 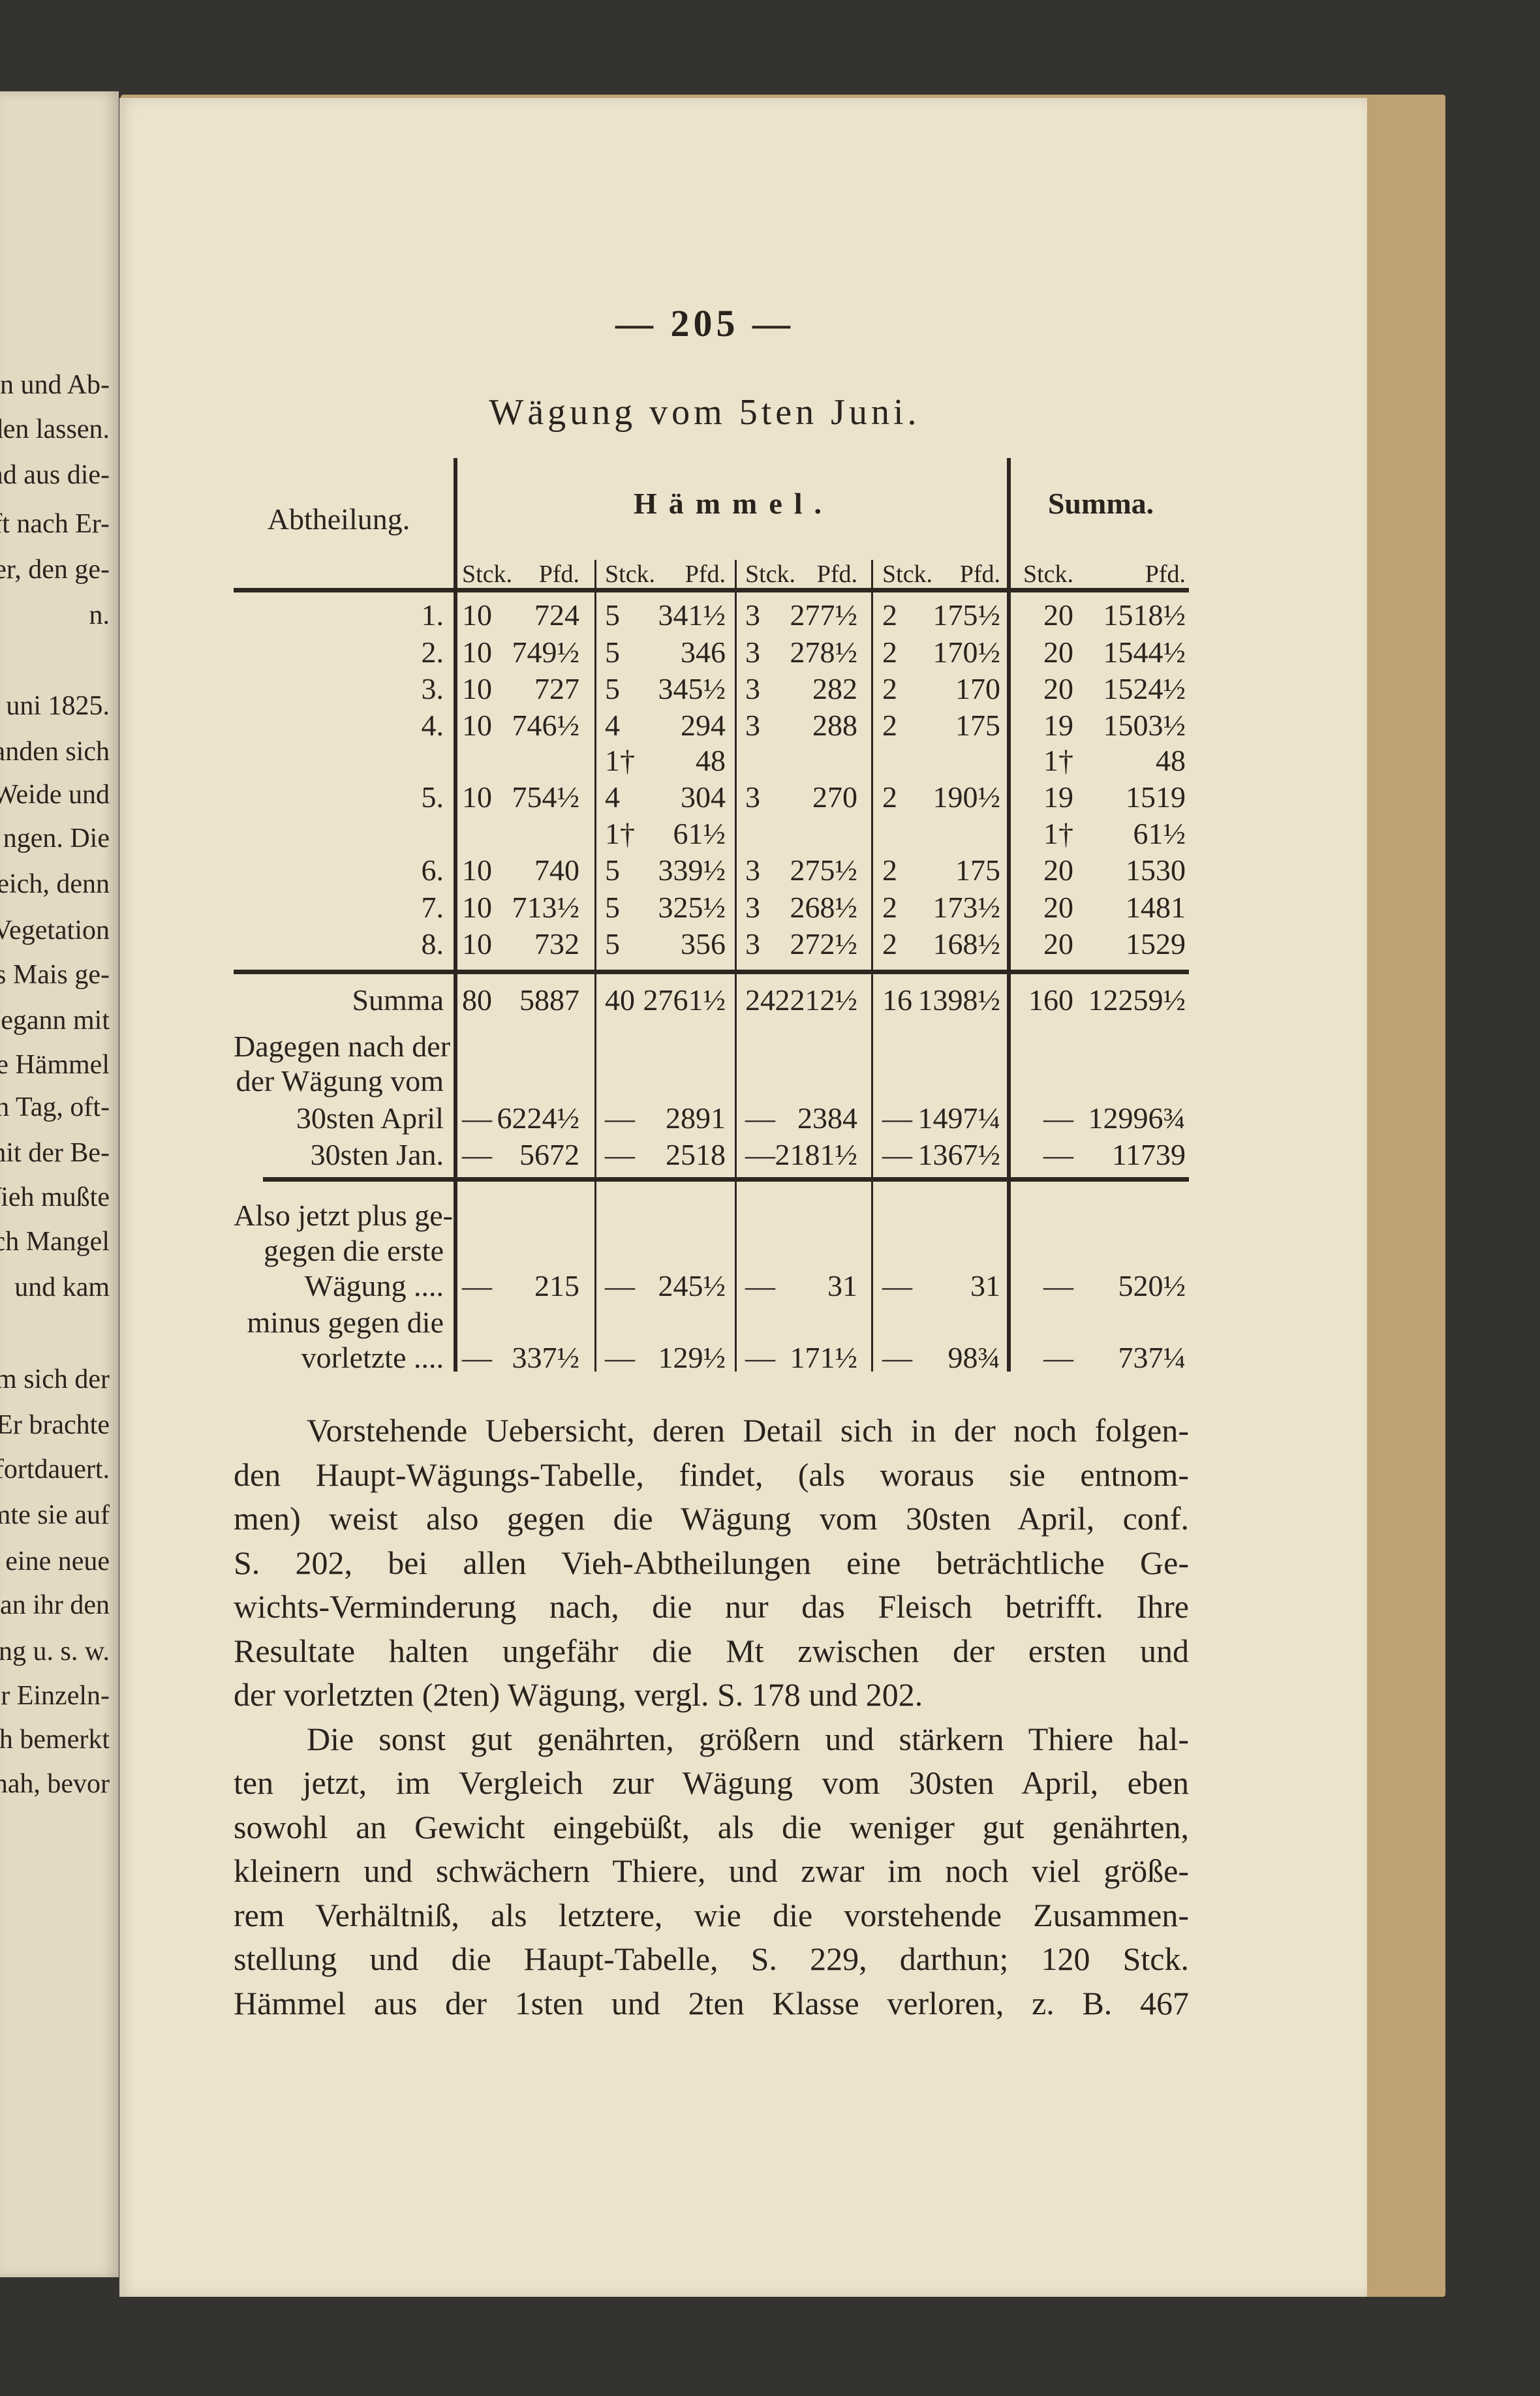 What do you see at coordinates (1156, 908) in the screenshot?
I see `cell-pfd: 1481` at bounding box center [1156, 908].